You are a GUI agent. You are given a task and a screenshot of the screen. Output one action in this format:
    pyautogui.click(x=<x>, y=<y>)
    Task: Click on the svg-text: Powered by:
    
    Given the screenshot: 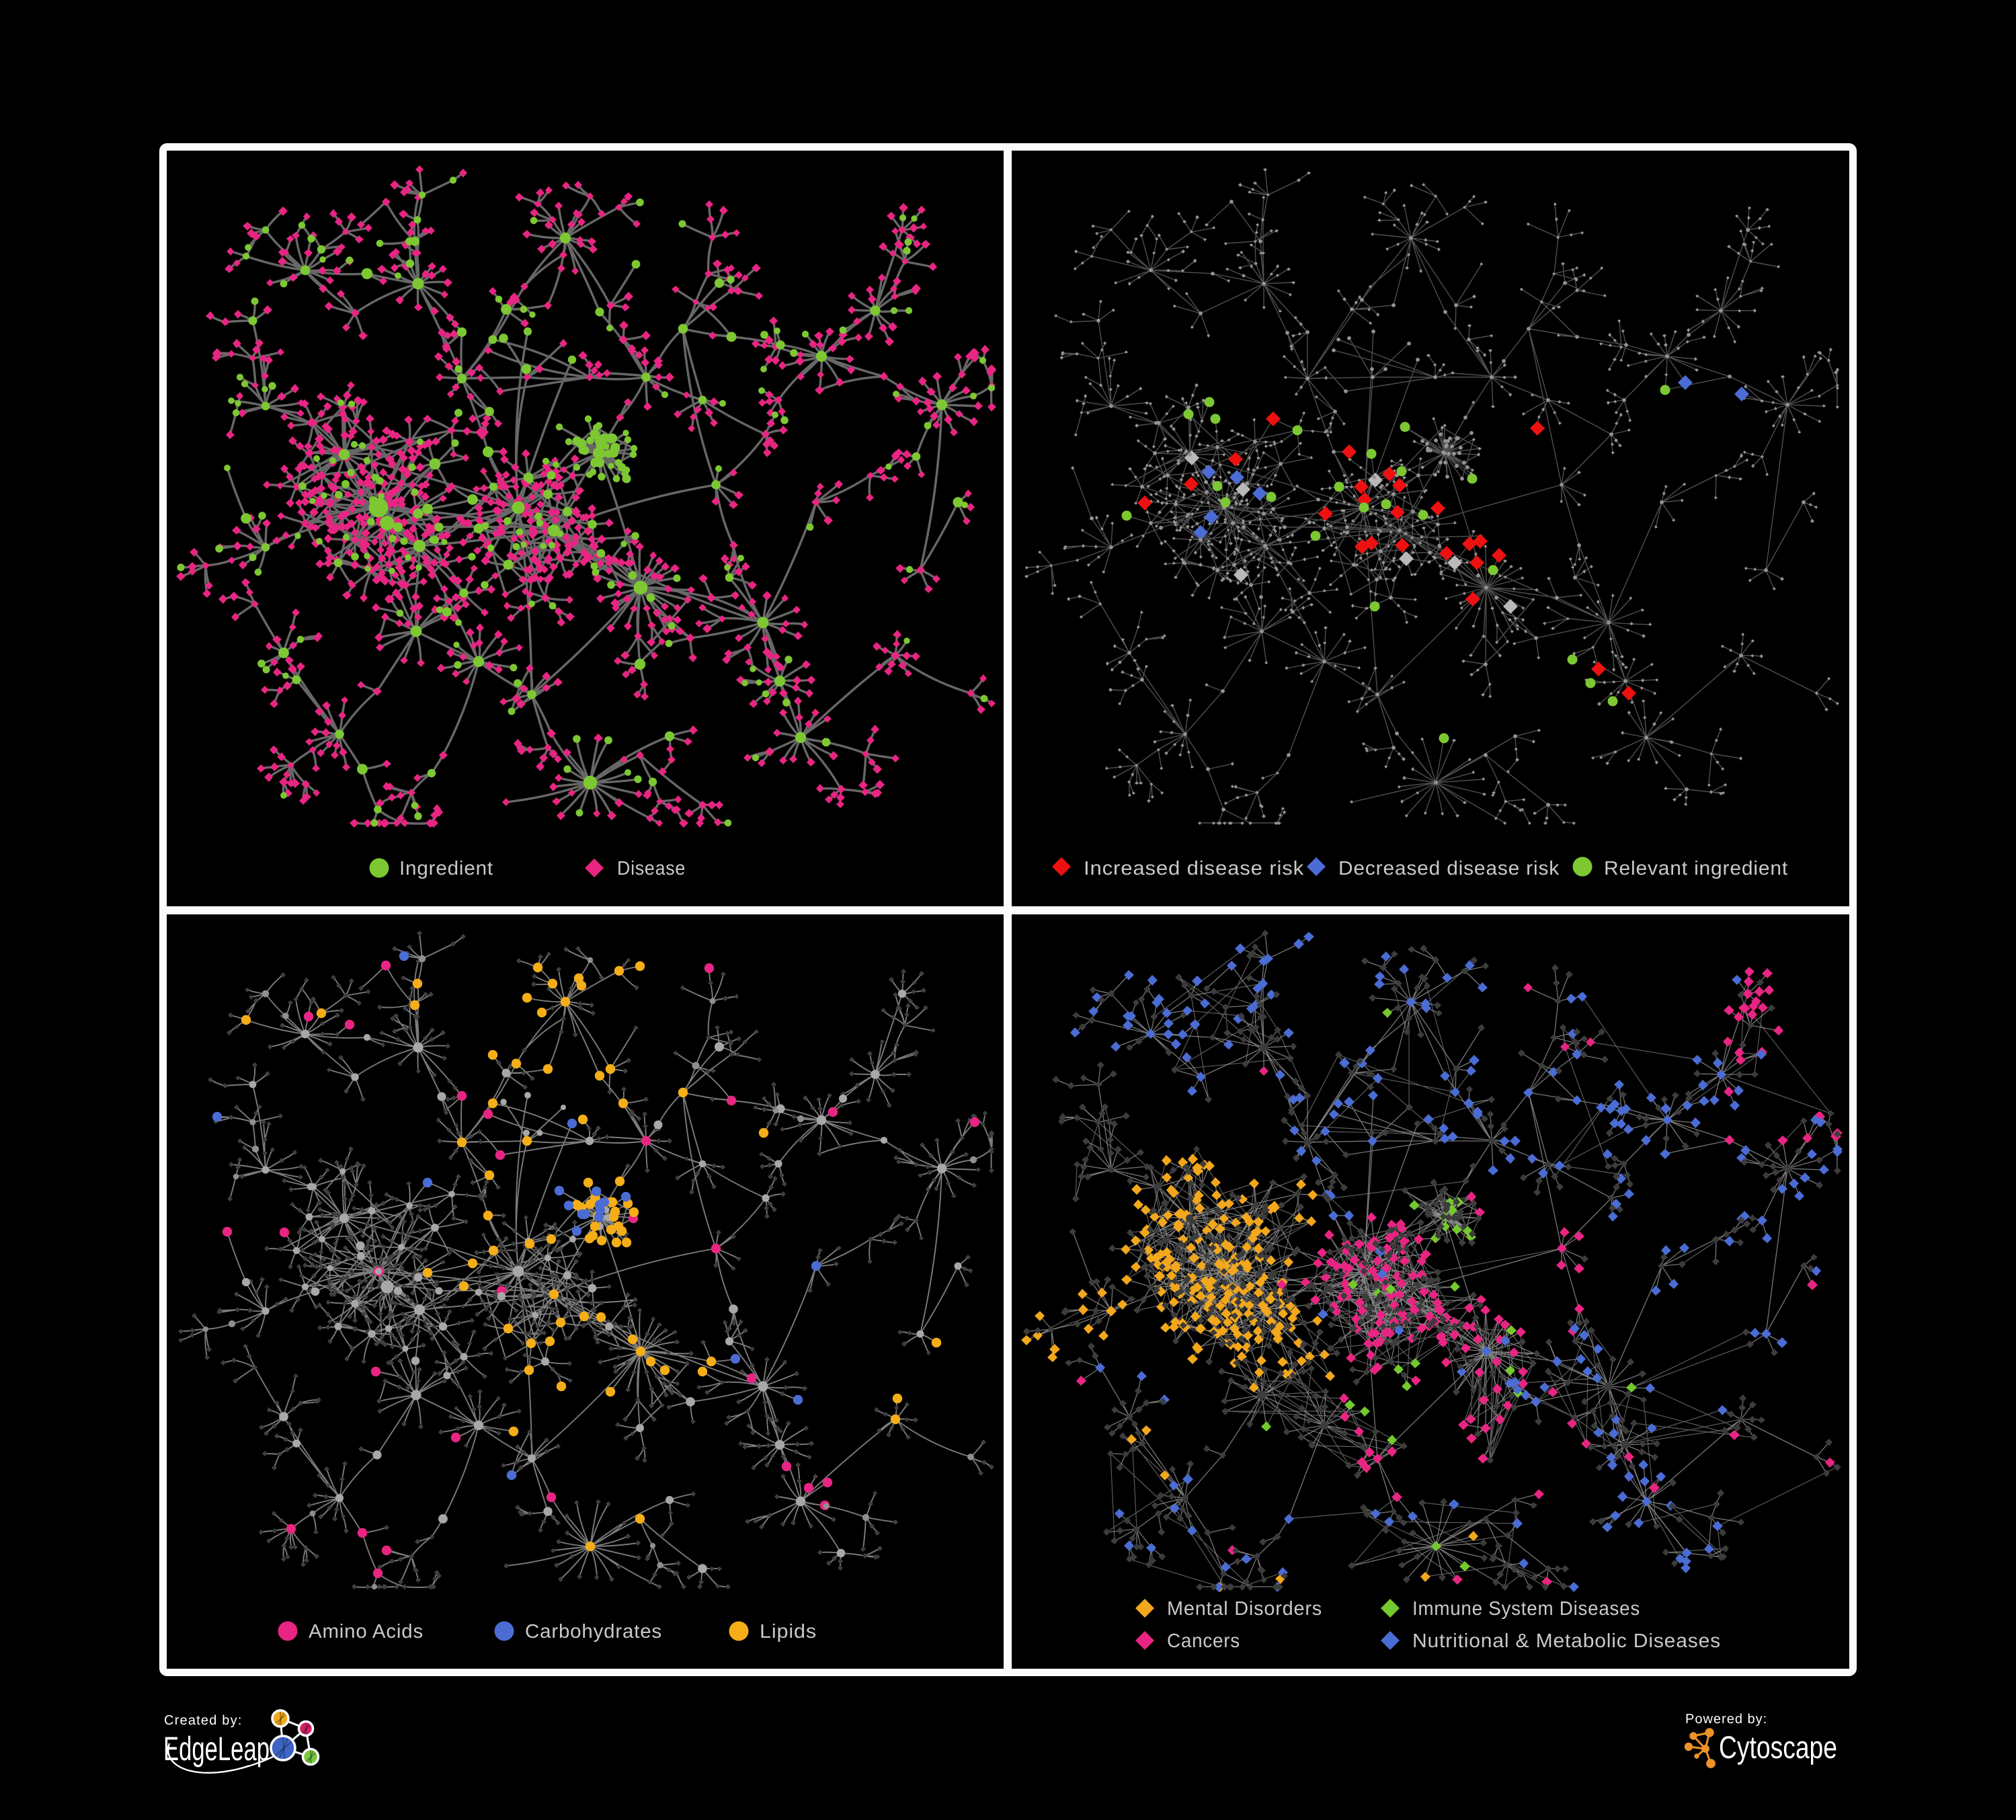 What is the action you would take?
    pyautogui.click(x=1726, y=1719)
    